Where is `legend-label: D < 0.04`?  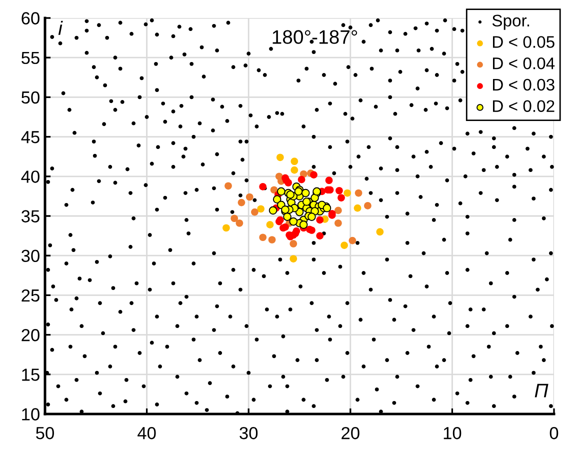
legend-label: D < 0.04 is located at coordinates (524, 63).